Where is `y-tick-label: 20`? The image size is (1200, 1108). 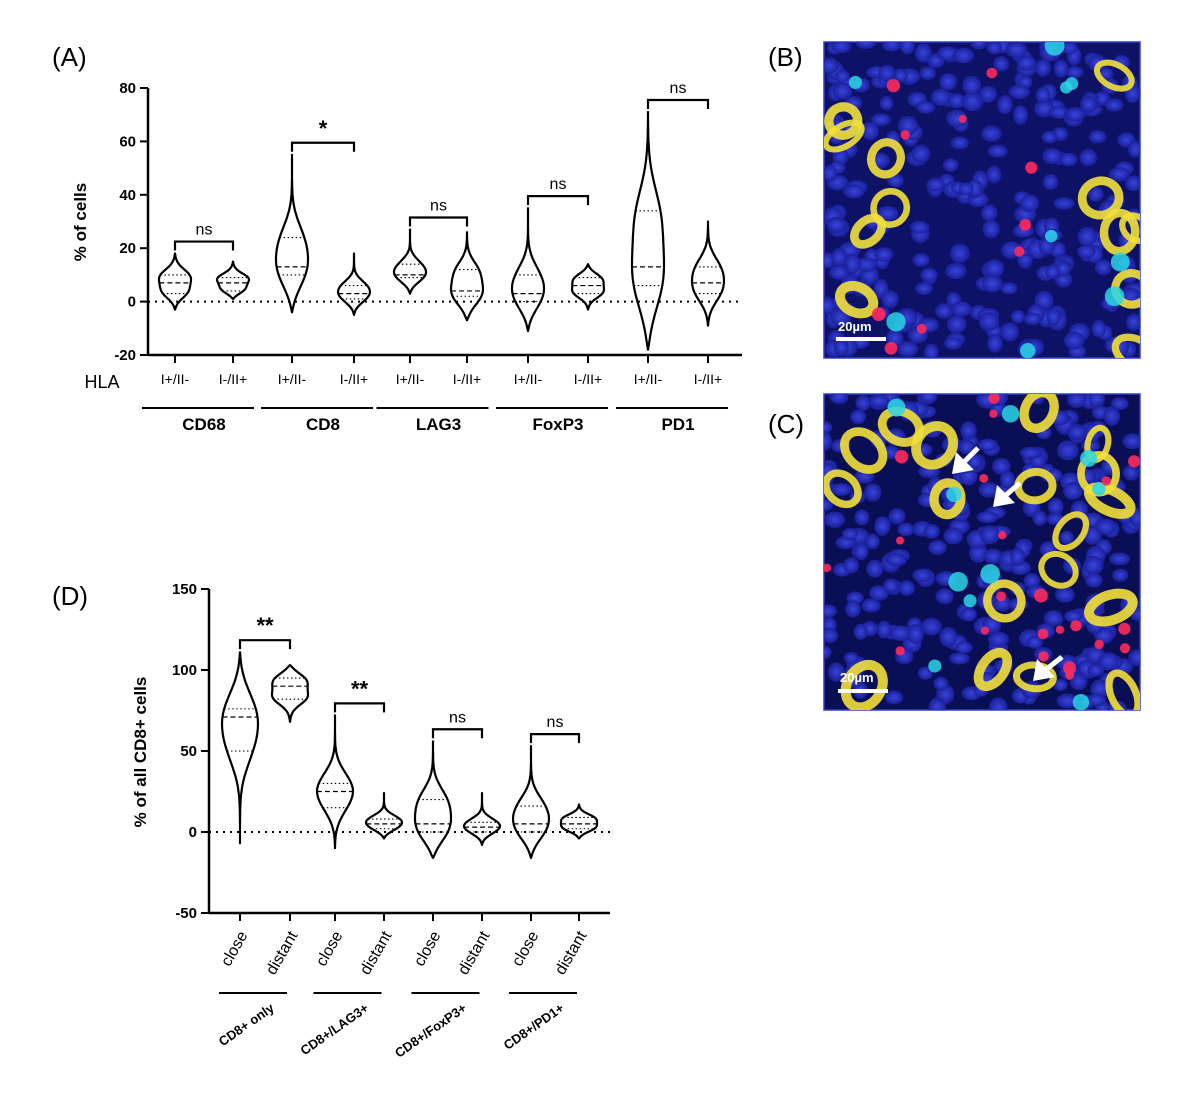 y-tick-label: 20 is located at coordinates (127, 248).